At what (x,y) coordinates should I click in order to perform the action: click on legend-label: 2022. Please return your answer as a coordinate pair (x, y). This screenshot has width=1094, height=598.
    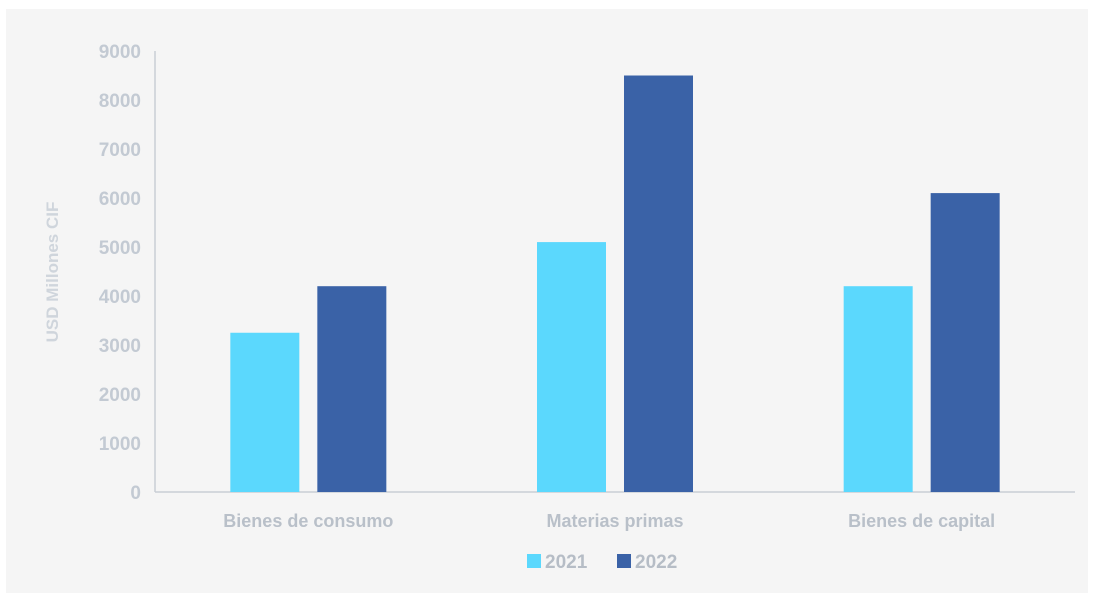
    Looking at the image, I should click on (656, 562).